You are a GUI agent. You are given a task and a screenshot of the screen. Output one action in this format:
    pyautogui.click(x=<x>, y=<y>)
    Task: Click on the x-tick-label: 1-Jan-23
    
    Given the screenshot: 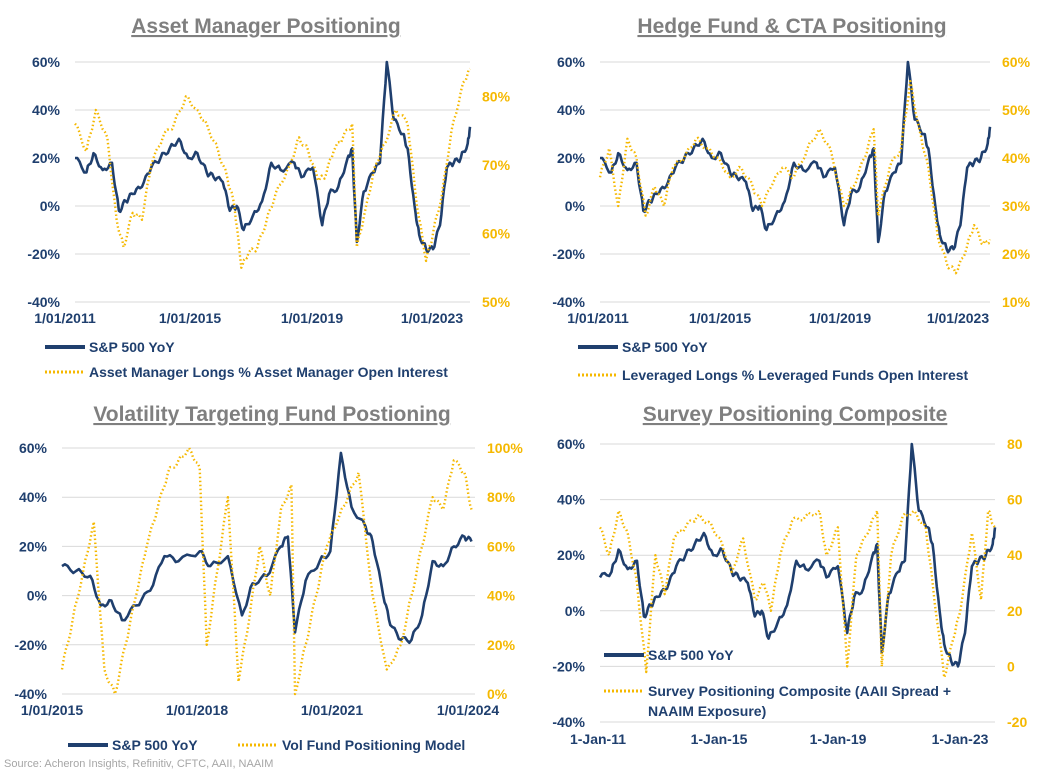 What is the action you would take?
    pyautogui.click(x=960, y=739)
    